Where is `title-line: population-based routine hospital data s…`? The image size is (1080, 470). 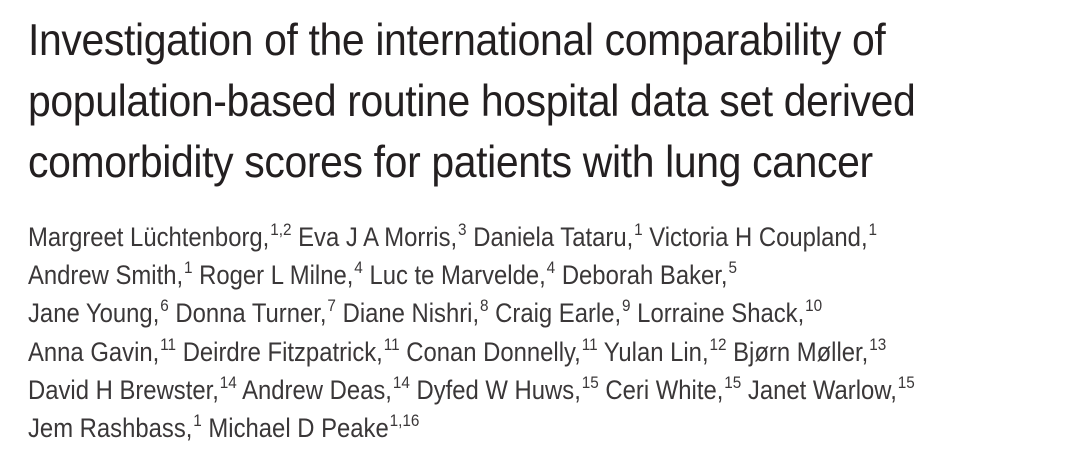 title-line: population-based routine hospital data s… is located at coordinates (472, 101).